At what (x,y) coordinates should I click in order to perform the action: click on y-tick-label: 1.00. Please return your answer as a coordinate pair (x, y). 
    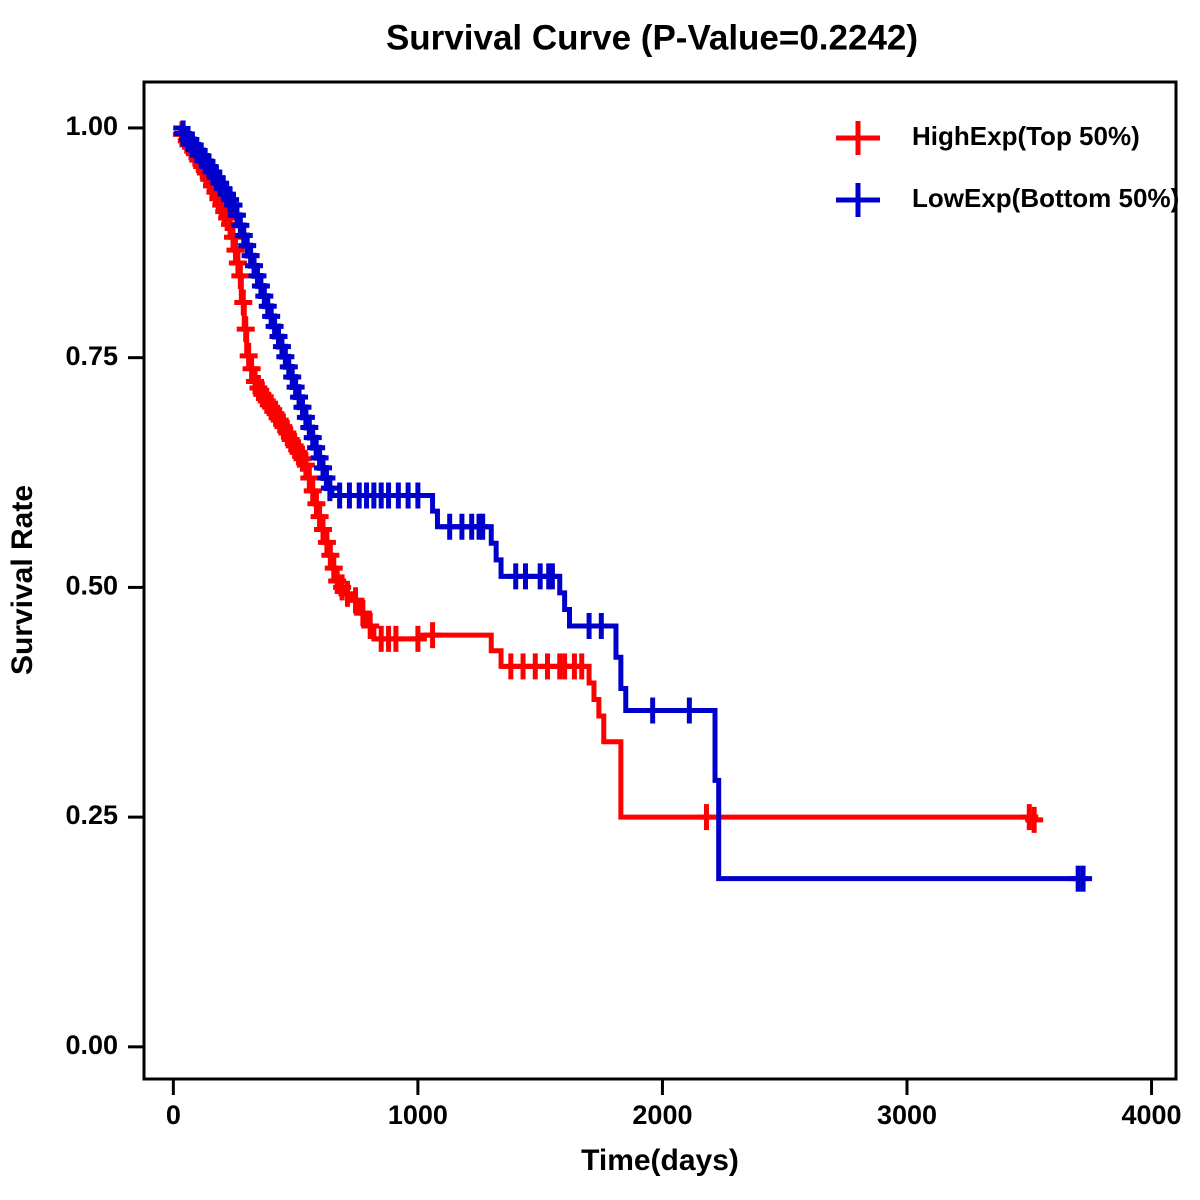
    Looking at the image, I should click on (91, 126).